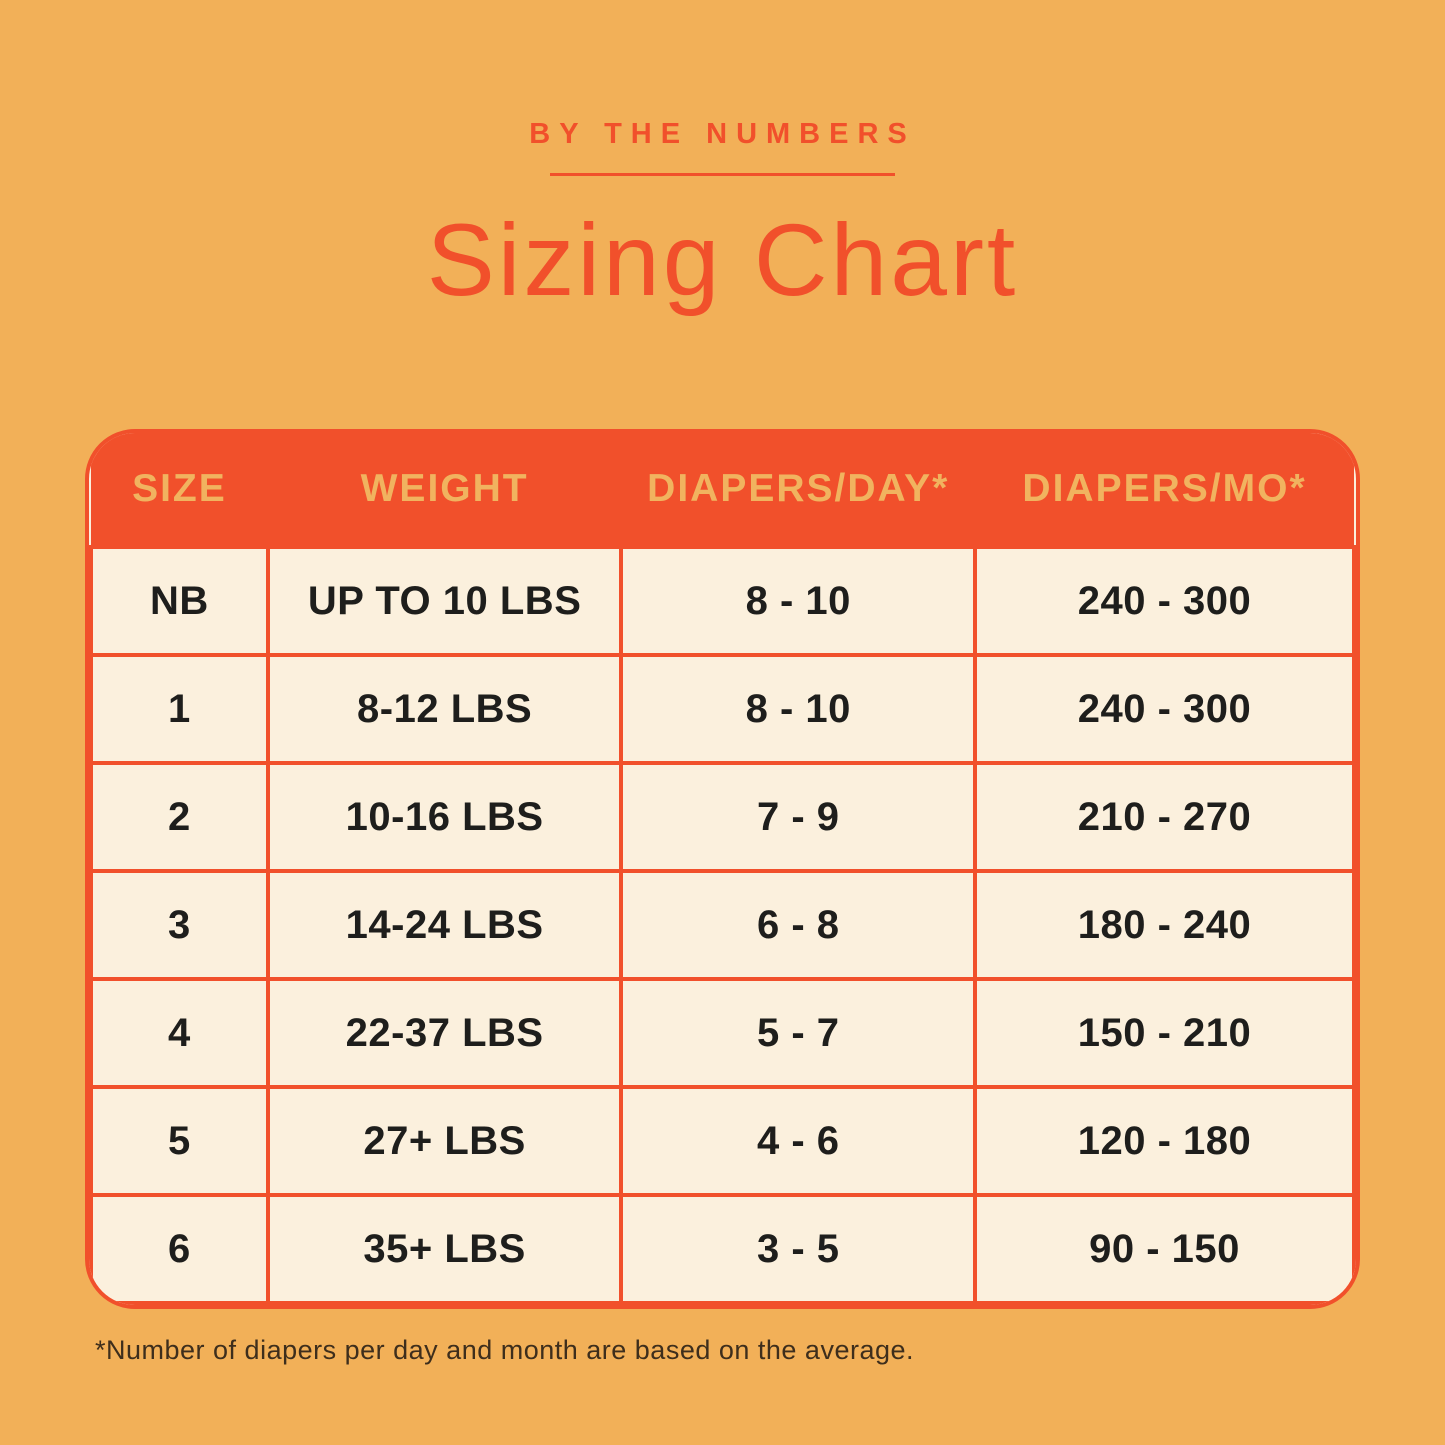 The width and height of the screenshot is (1445, 1445). What do you see at coordinates (444, 1033) in the screenshot?
I see `cell-weight: 22-37 LBS` at bounding box center [444, 1033].